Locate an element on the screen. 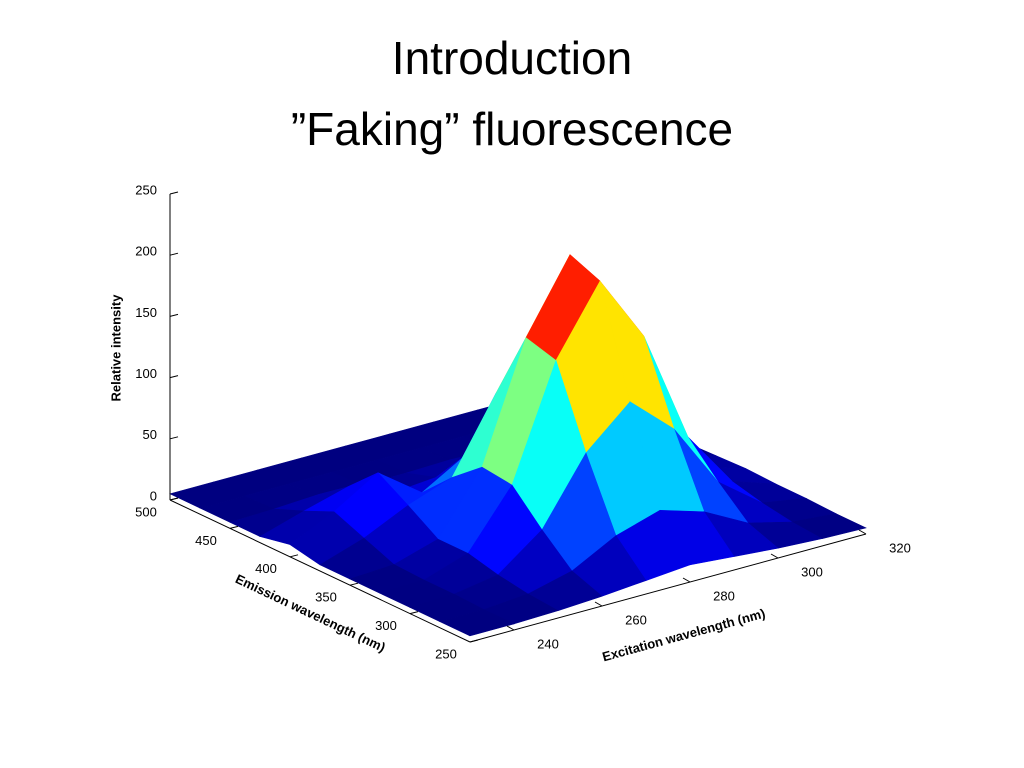  excitation-tick-label: 280 is located at coordinates (724, 595).